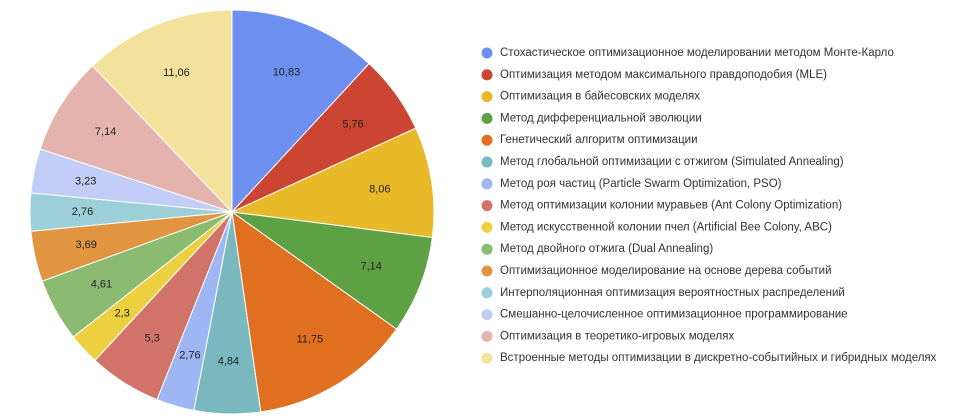  Describe the element at coordinates (600, 97) in the screenshot. I see `legend-label: Оптимизация в байесовских моделях` at that location.